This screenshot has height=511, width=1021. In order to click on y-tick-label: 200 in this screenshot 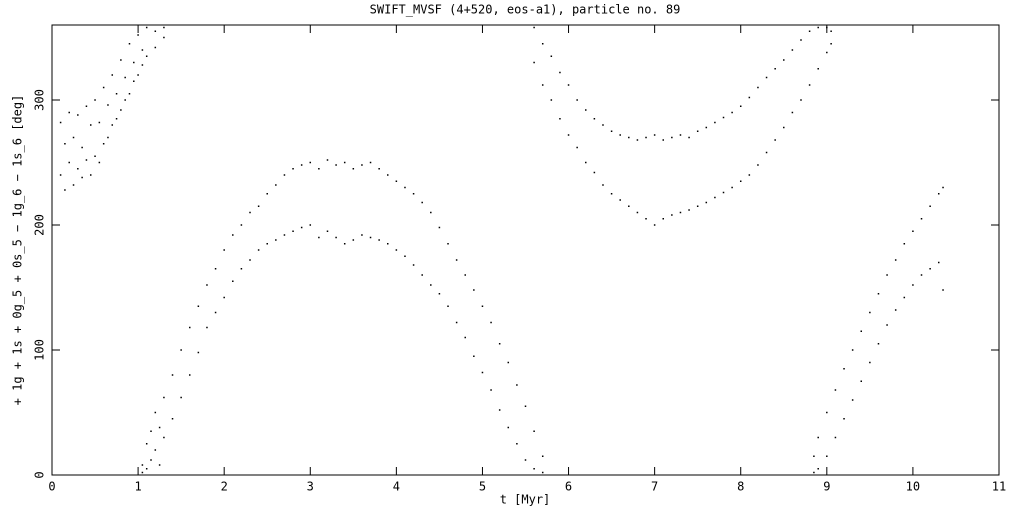, I will do `click(40, 225)`.